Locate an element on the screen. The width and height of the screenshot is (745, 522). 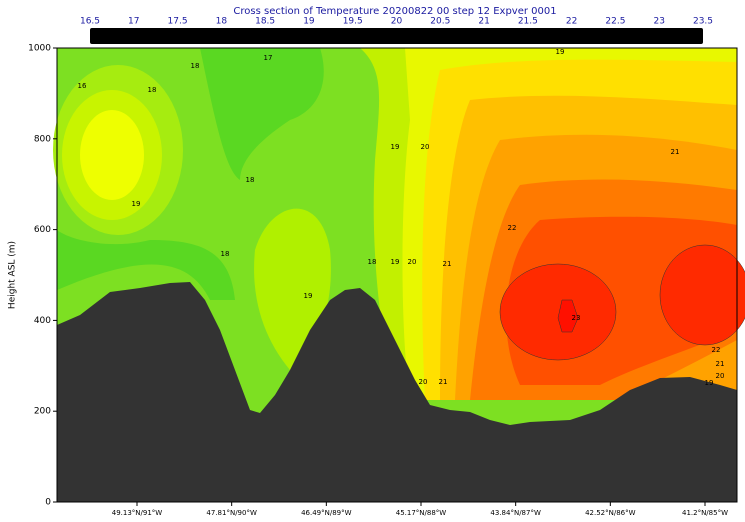
x-tick-label: 42.52°N/86°W is located at coordinates (610, 513).